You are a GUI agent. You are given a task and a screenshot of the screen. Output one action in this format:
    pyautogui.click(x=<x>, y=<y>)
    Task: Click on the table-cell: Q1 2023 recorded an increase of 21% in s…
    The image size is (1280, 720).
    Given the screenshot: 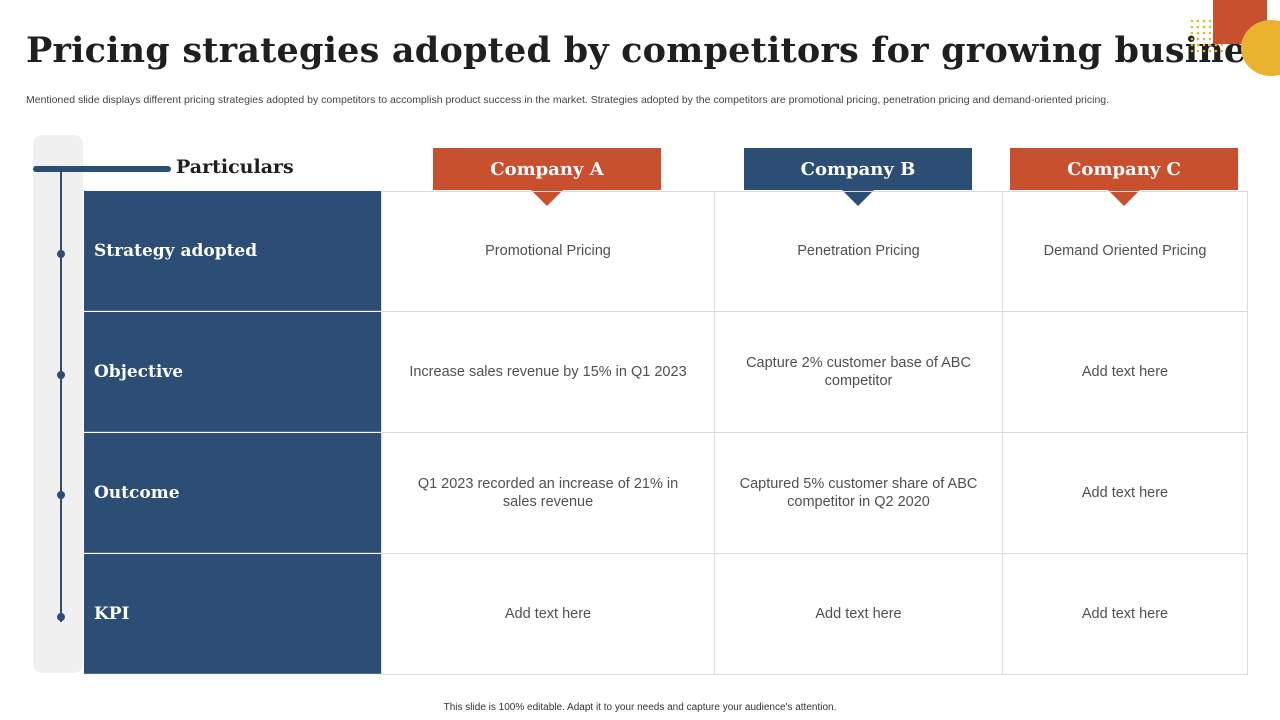 What is the action you would take?
    pyautogui.click(x=547, y=493)
    